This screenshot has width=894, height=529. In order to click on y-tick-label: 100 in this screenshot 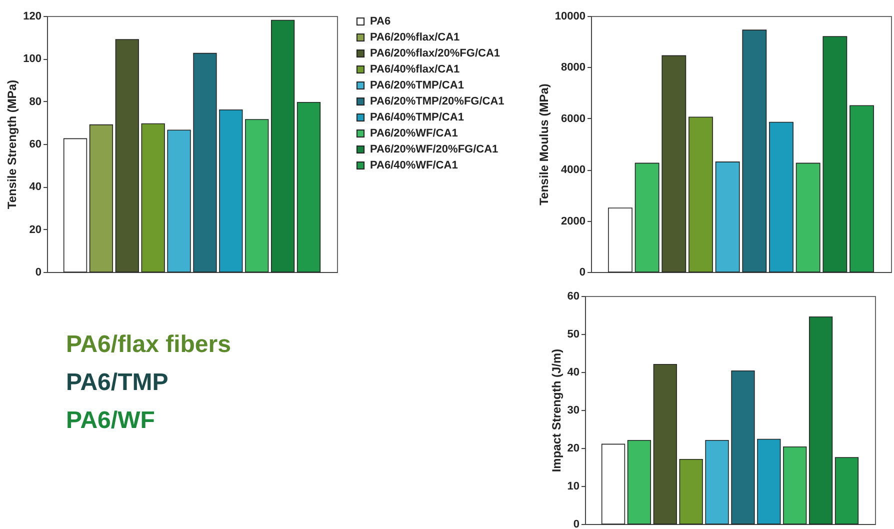, I will do `click(32, 59)`.